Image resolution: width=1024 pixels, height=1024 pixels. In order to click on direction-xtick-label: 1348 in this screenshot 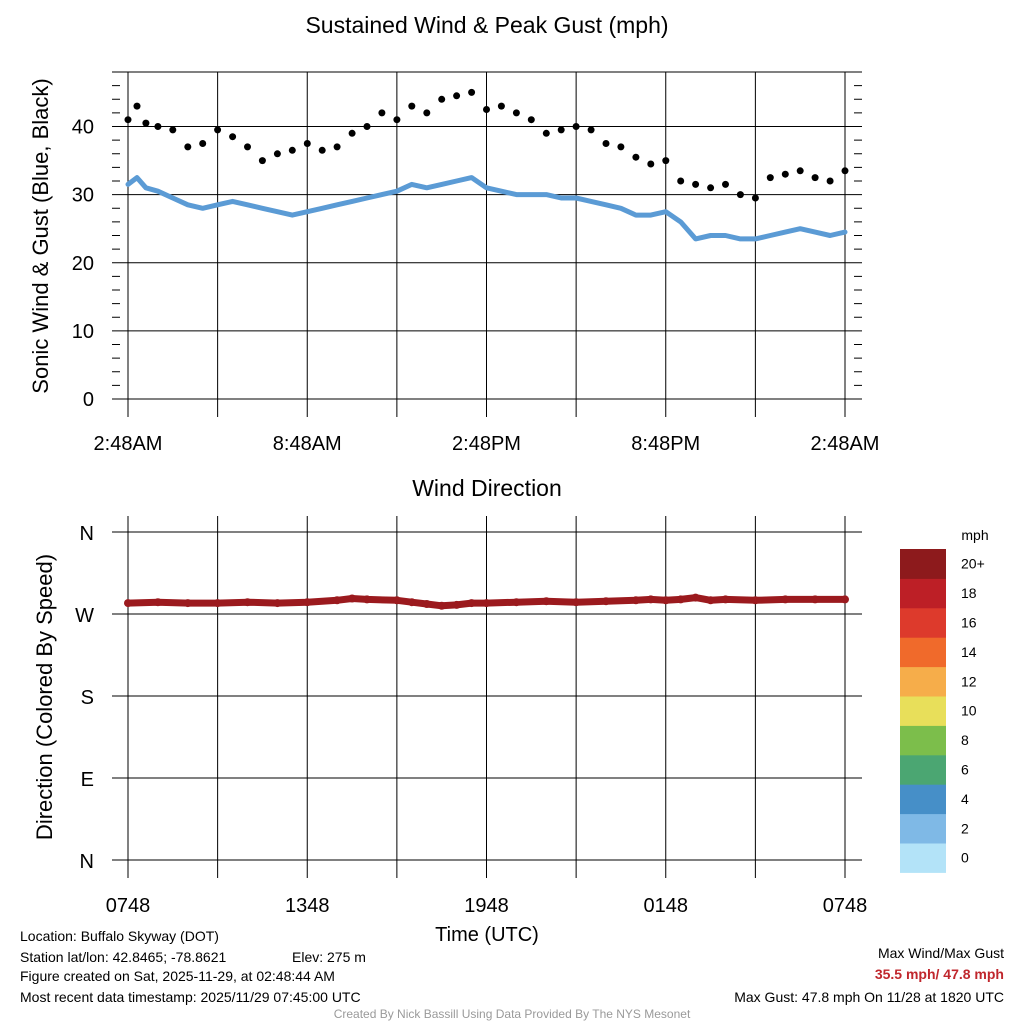, I will do `click(307, 906)`.